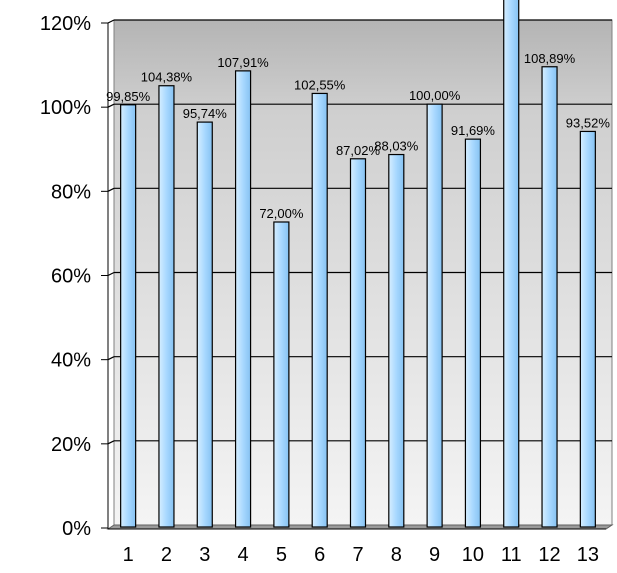 The width and height of the screenshot is (617, 573). I want to click on y-tick-label: 40%, so click(71, 361).